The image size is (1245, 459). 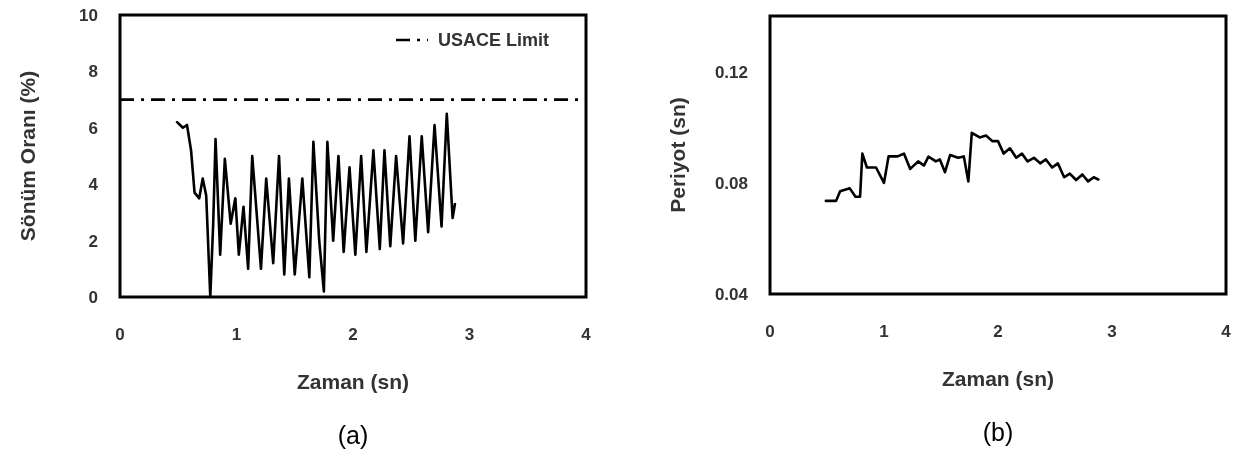 What do you see at coordinates (93, 128) in the screenshot?
I see `y-tick-label: 6` at bounding box center [93, 128].